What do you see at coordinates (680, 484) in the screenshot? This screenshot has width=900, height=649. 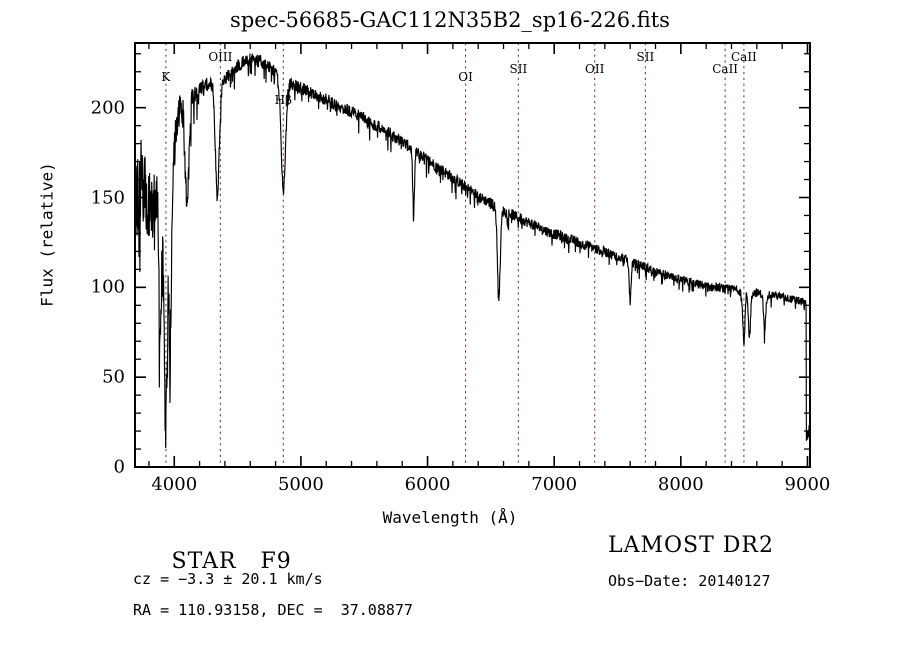 I see `x-tick-label: 8000` at bounding box center [680, 484].